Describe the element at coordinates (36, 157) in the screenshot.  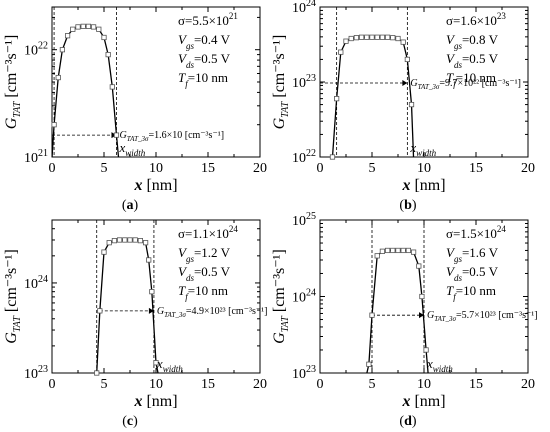
I see `y-tick-label: 1021` at that location.